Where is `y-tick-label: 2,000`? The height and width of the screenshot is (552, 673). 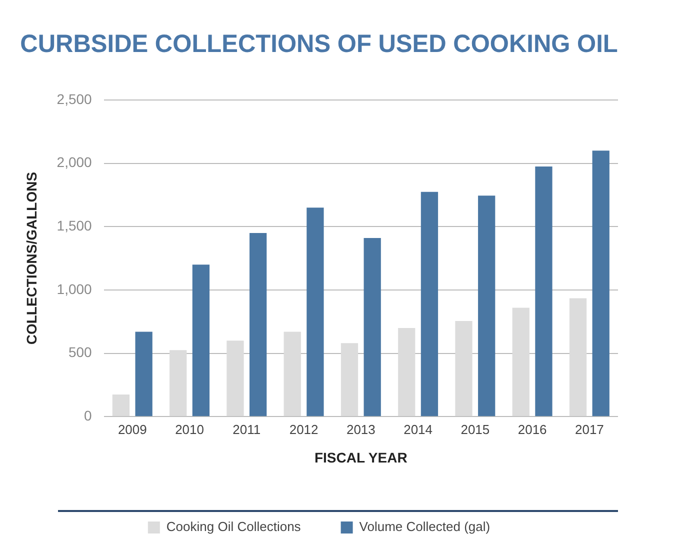
y-tick-label: 2,000 is located at coordinates (74, 162).